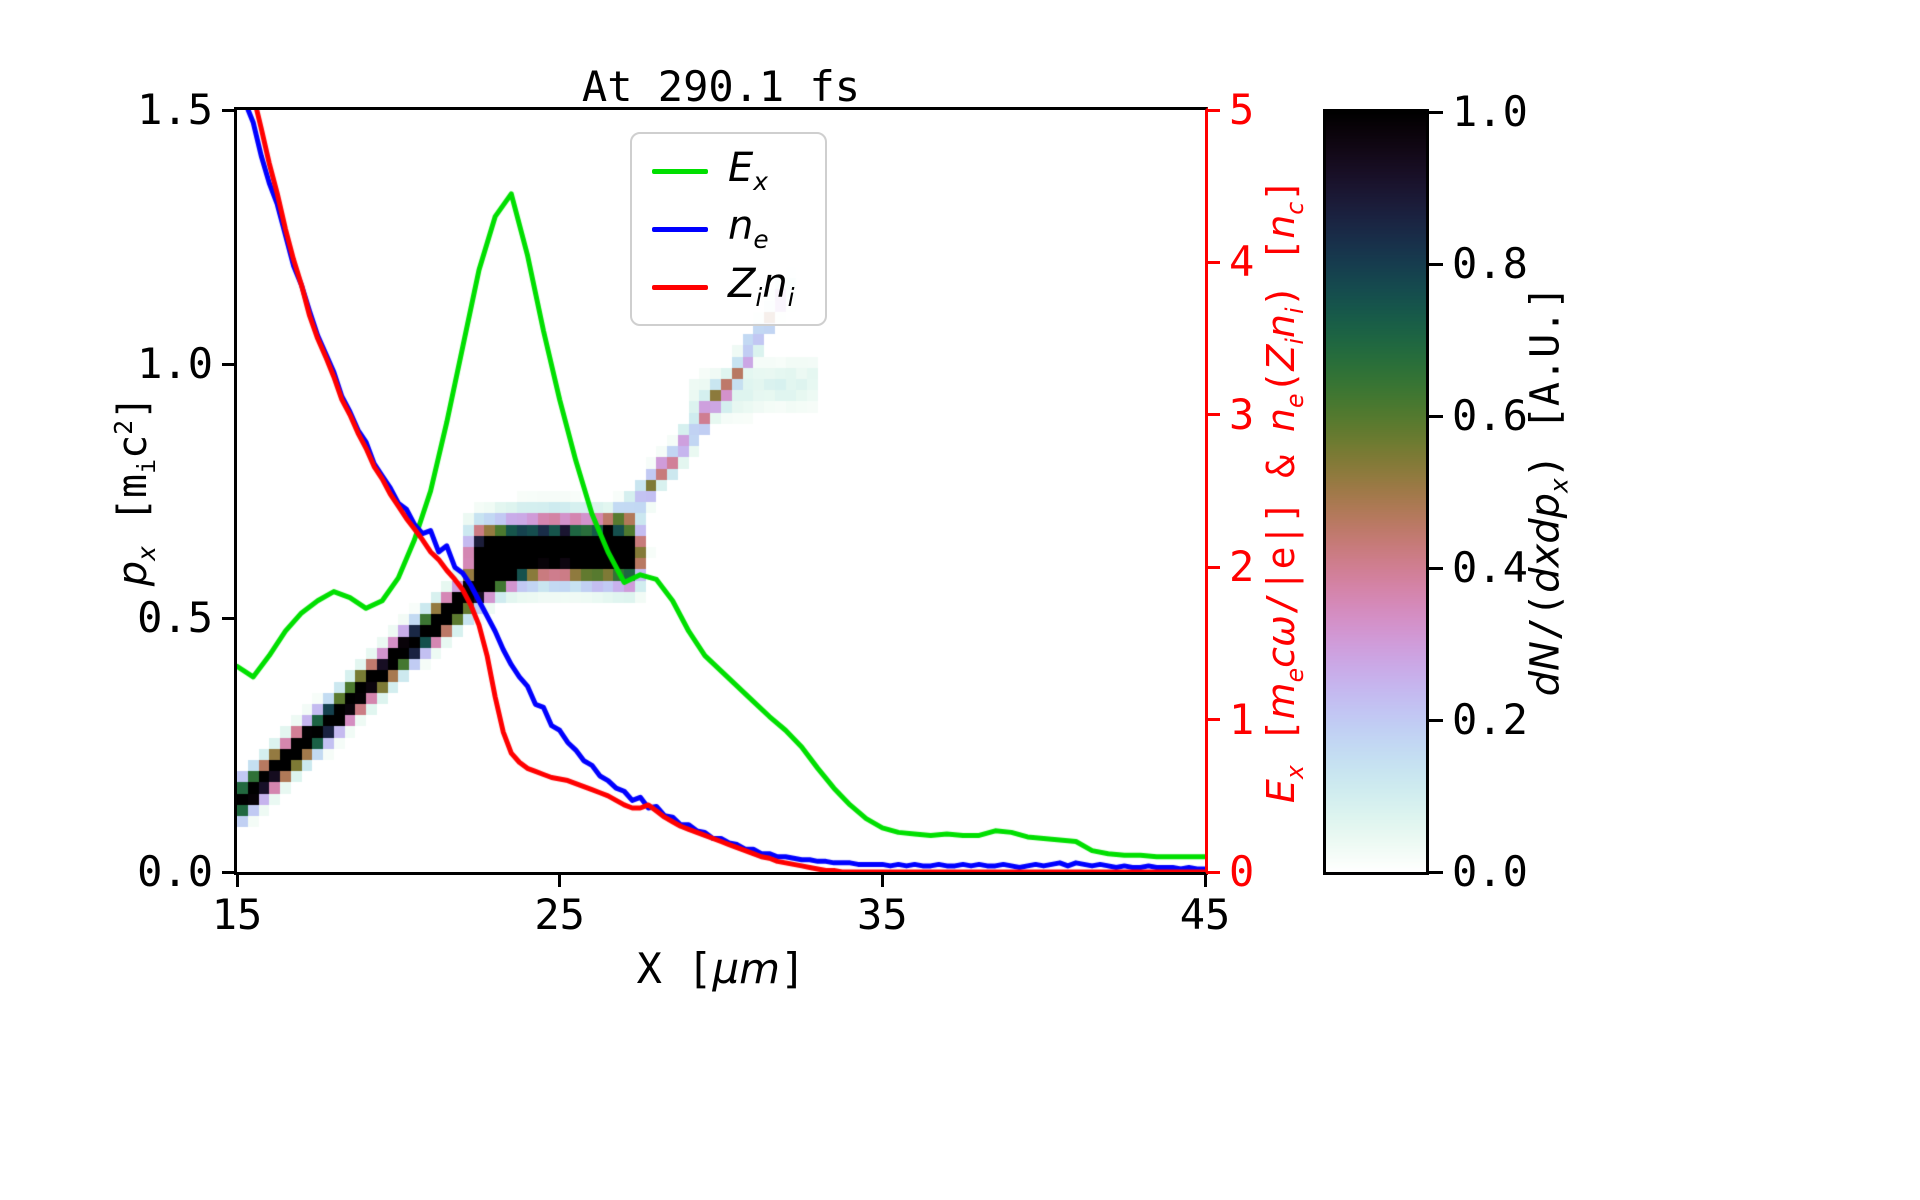 Image resolution: width=1920 pixels, height=1200 pixels. I want to click on x-axis-label: X [μm], so click(721, 968).